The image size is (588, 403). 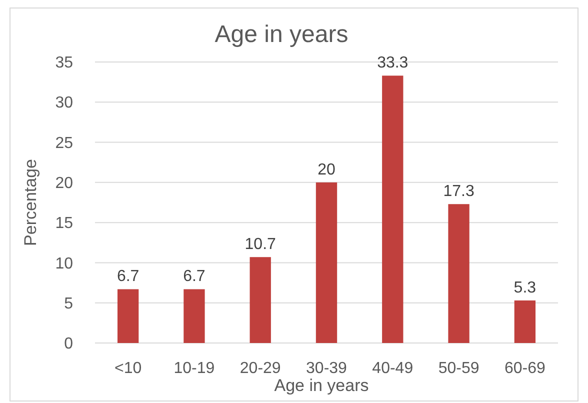 I want to click on x-tick-label: <10, so click(x=128, y=368).